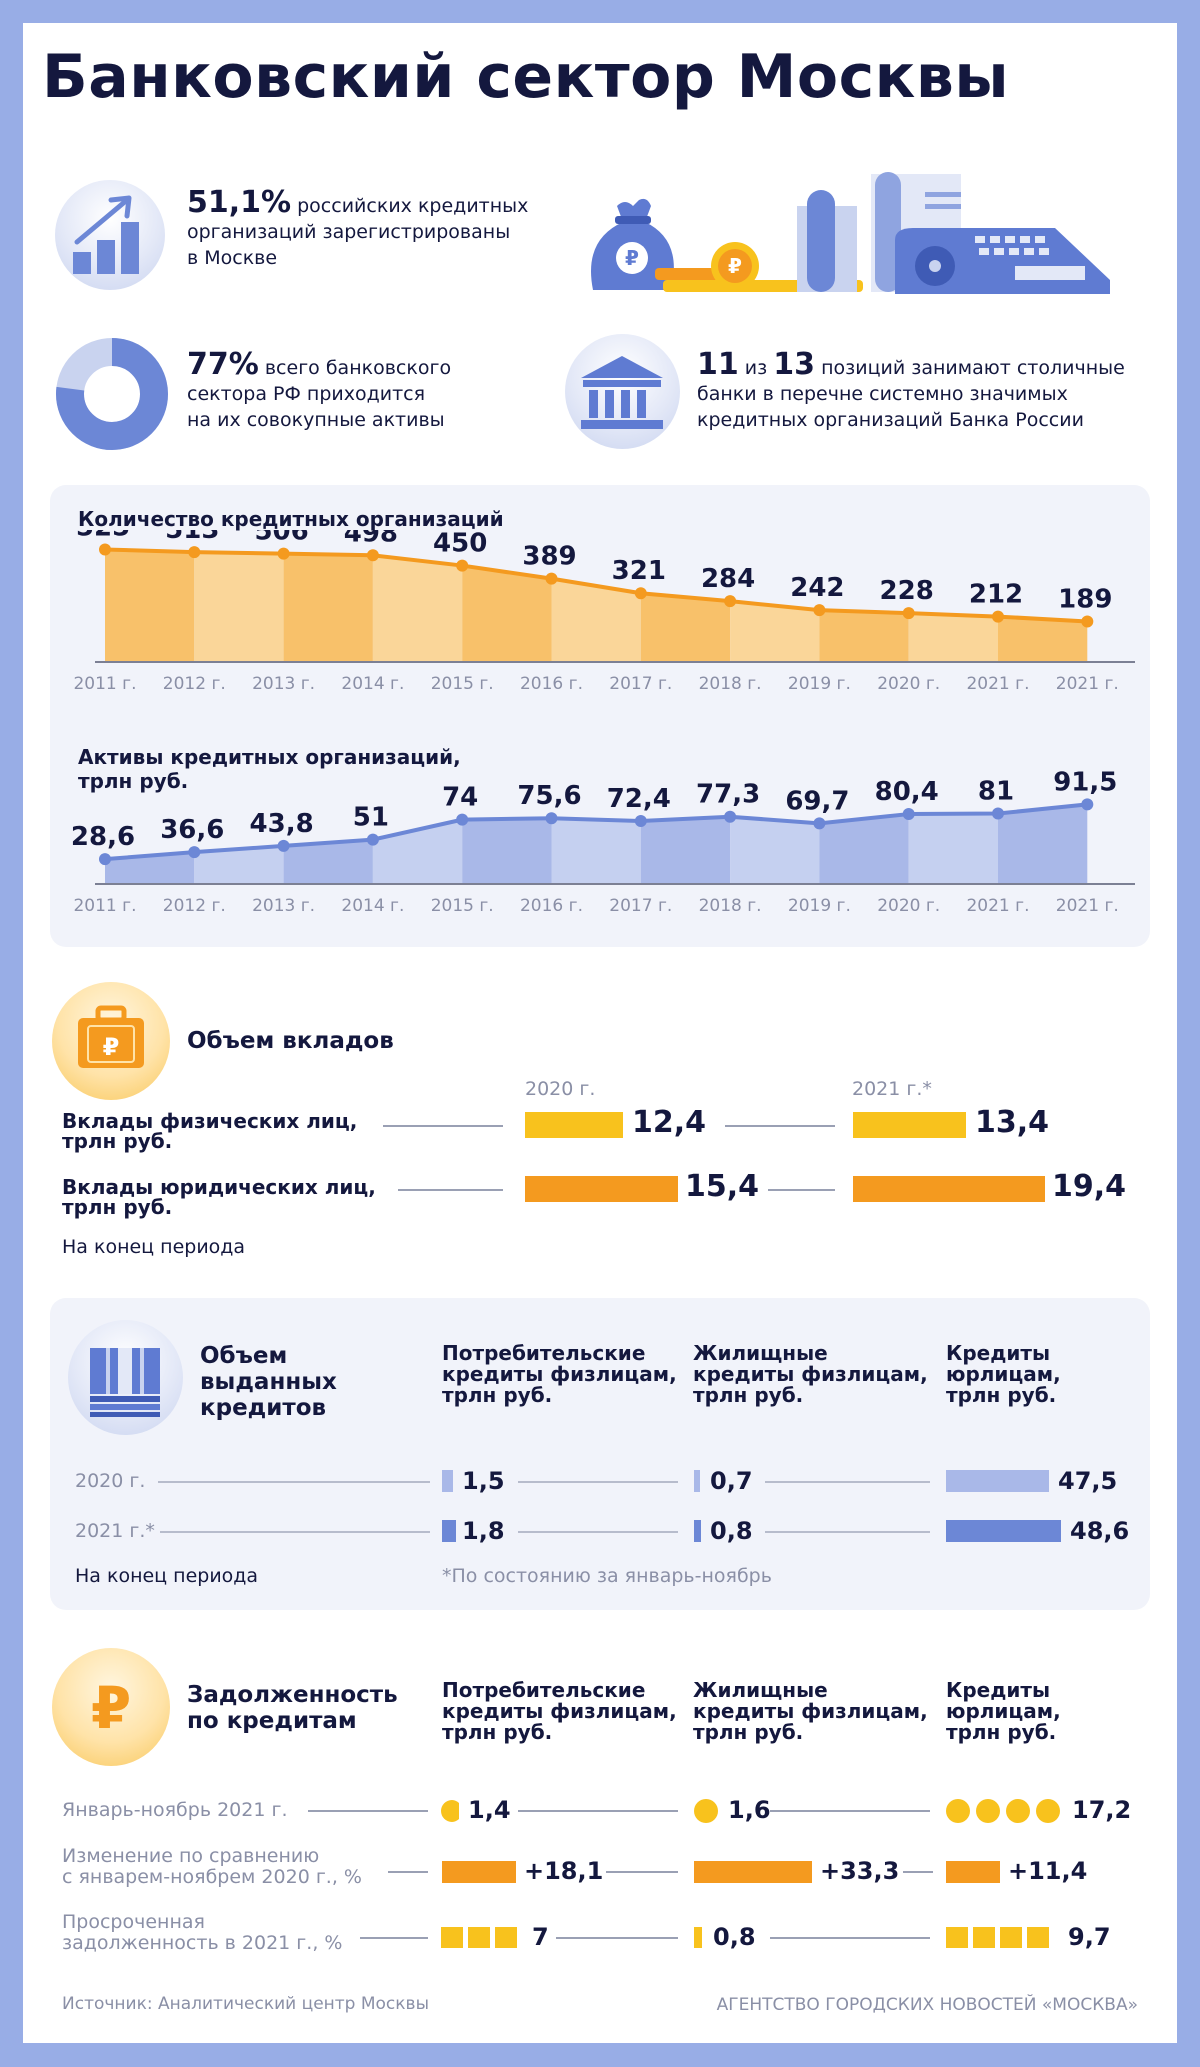 The image size is (1200, 2067). I want to click on bar-deposit-companies-2021, so click(949, 1189).